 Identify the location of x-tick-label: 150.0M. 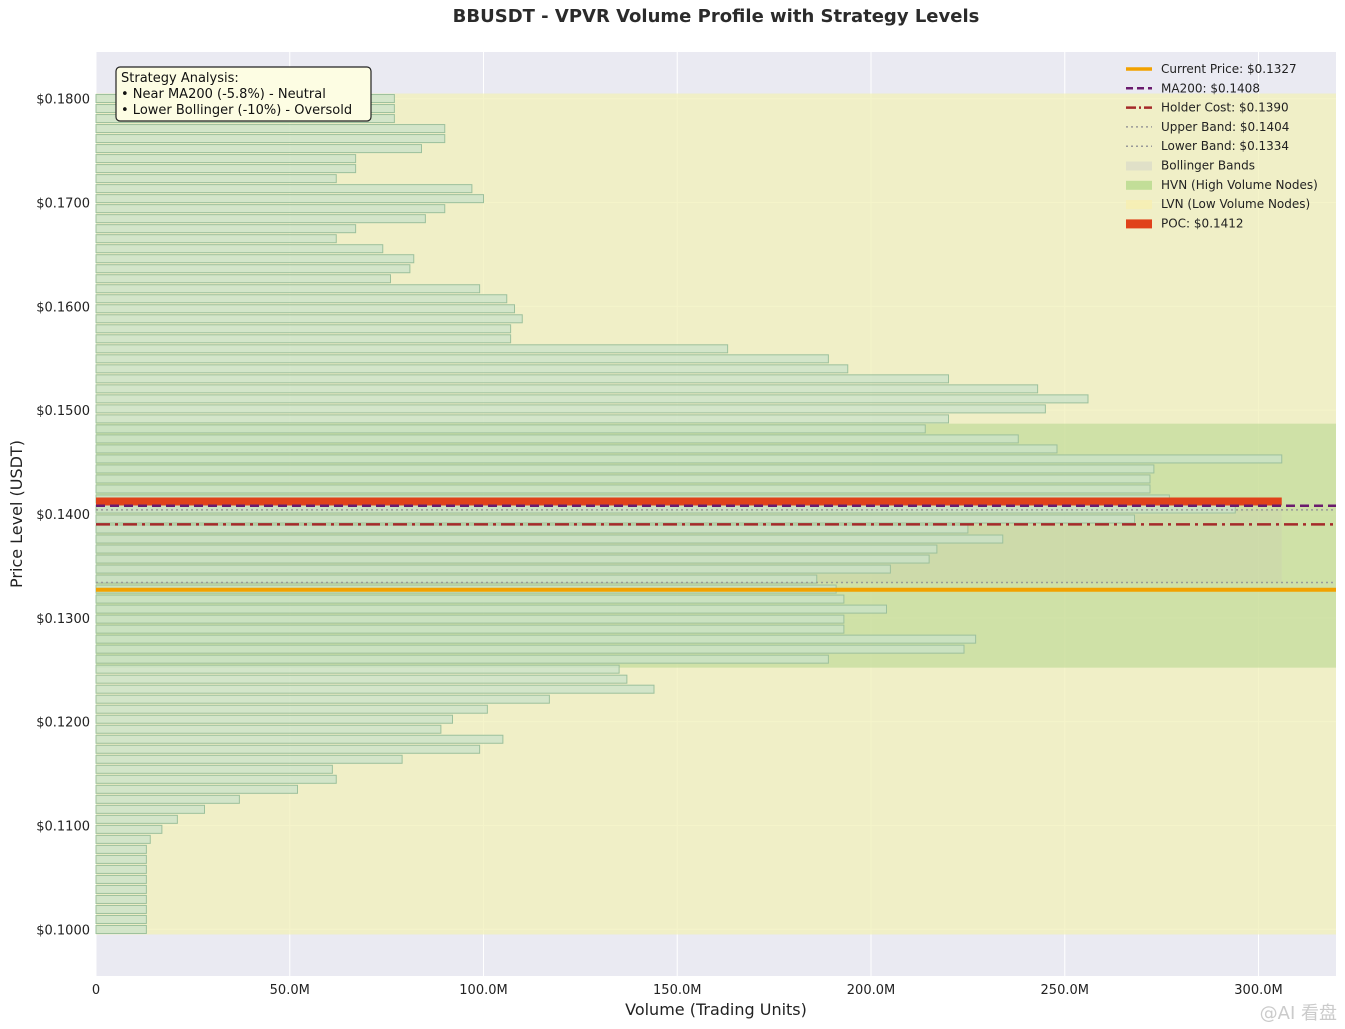
(677, 990).